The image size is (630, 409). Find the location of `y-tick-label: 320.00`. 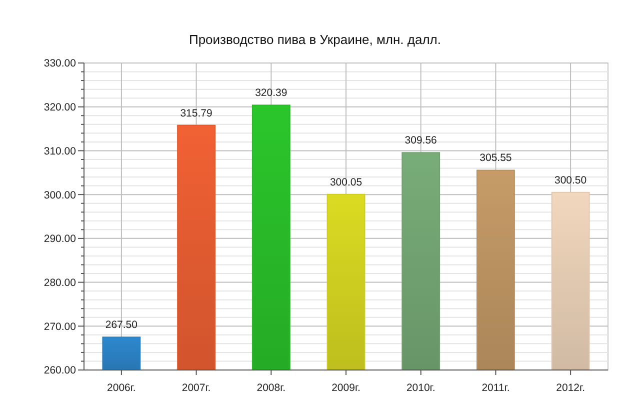

y-tick-label: 320.00 is located at coordinates (60, 108).